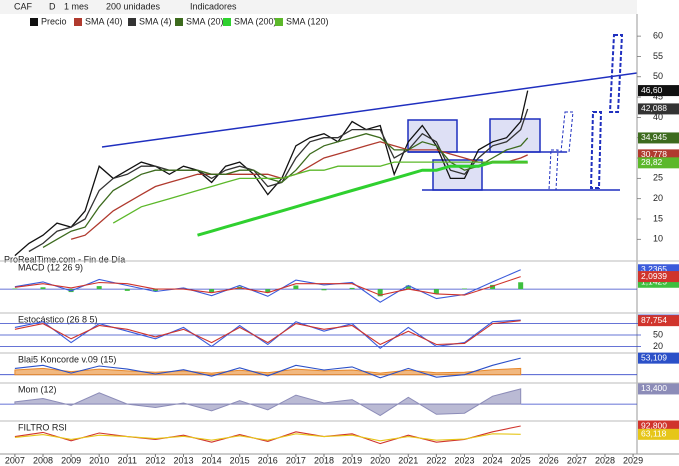  What do you see at coordinates (58, 319) in the screenshot?
I see `panel-title: Estocástico (26 8 5)` at bounding box center [58, 319].